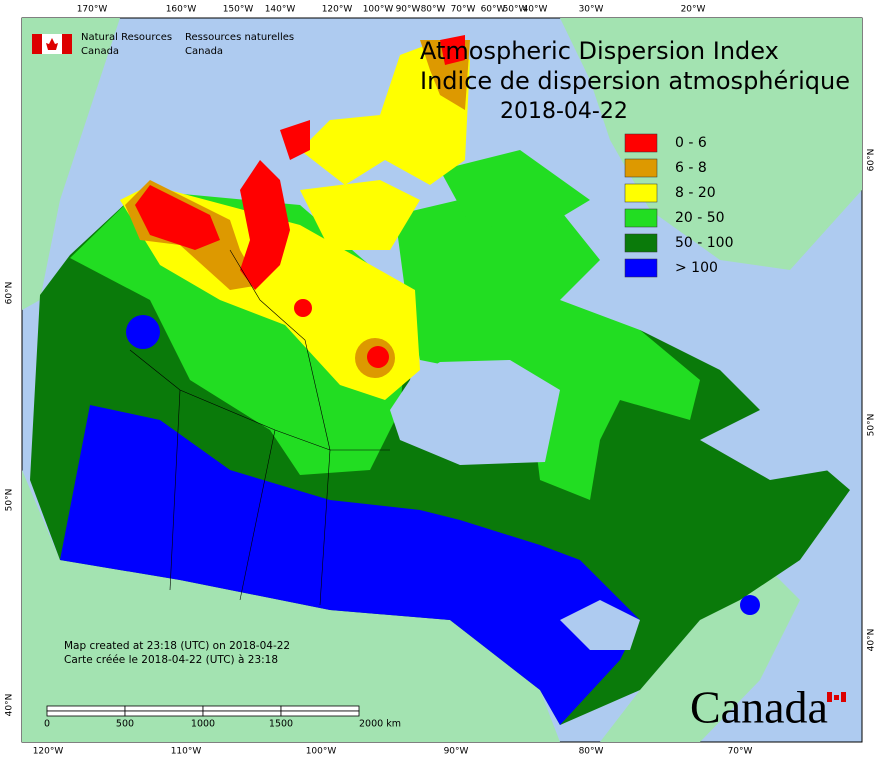 This screenshot has height=760, width=880. What do you see at coordinates (360, 215) in the screenshot?
I see `region-8-20-victoria` at bounding box center [360, 215].